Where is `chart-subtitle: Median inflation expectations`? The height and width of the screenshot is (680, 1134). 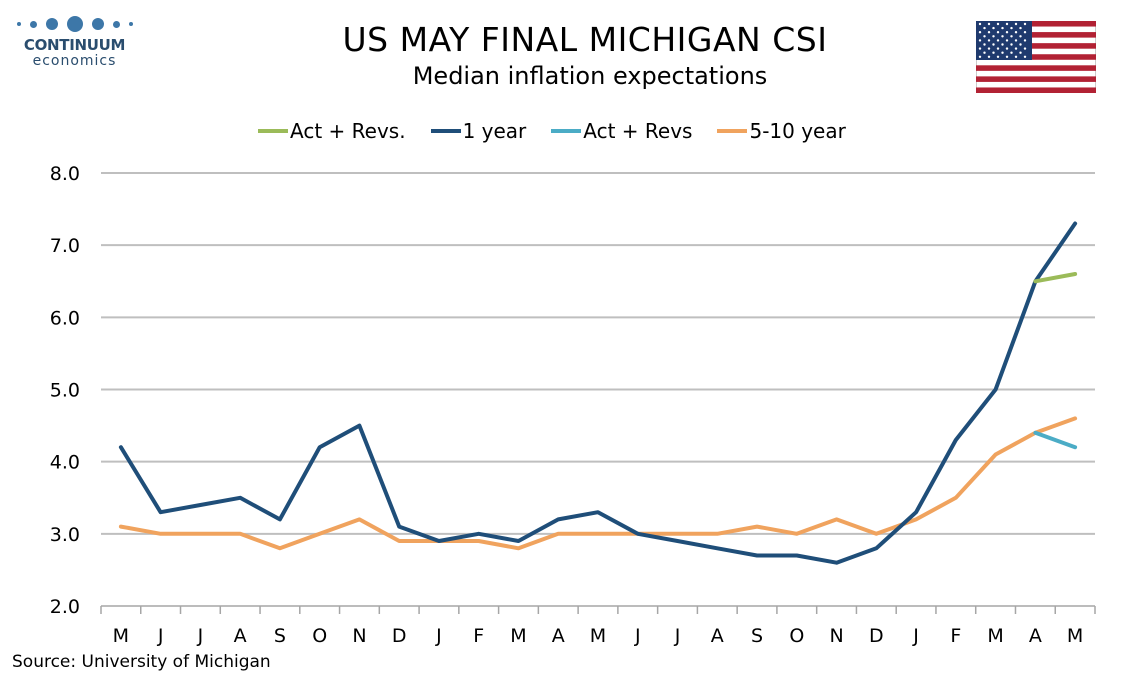 chart-subtitle: Median inflation expectations is located at coordinates (590, 76).